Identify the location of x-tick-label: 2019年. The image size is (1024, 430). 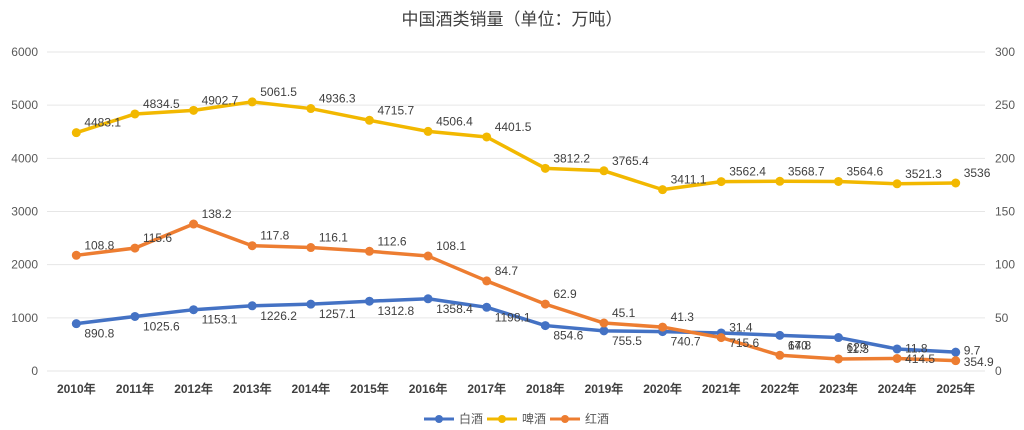
(604, 388).